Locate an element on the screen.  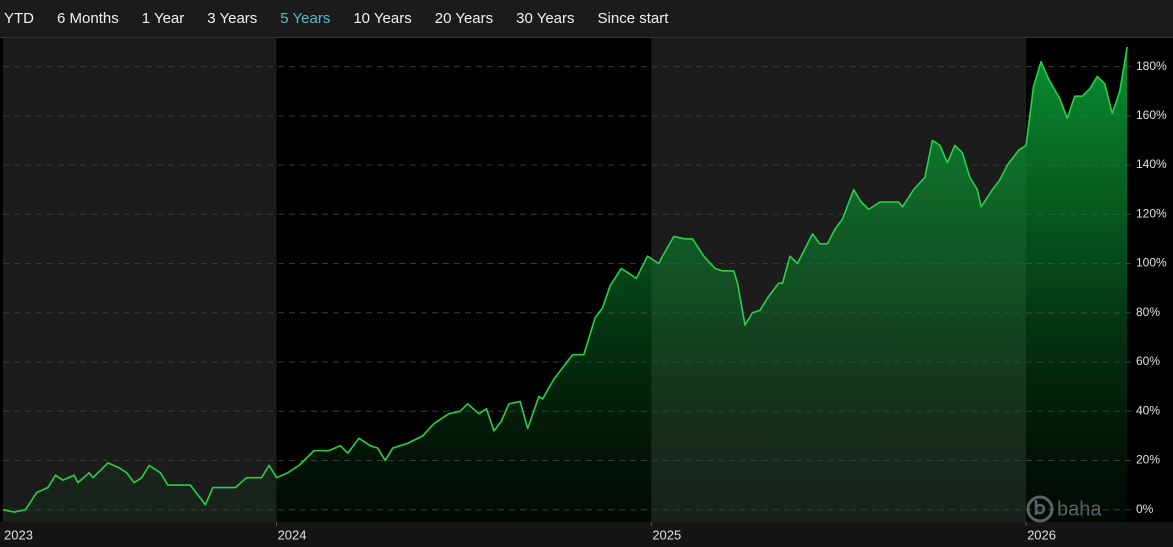
range-button: 6 Months is located at coordinates (88, 18).